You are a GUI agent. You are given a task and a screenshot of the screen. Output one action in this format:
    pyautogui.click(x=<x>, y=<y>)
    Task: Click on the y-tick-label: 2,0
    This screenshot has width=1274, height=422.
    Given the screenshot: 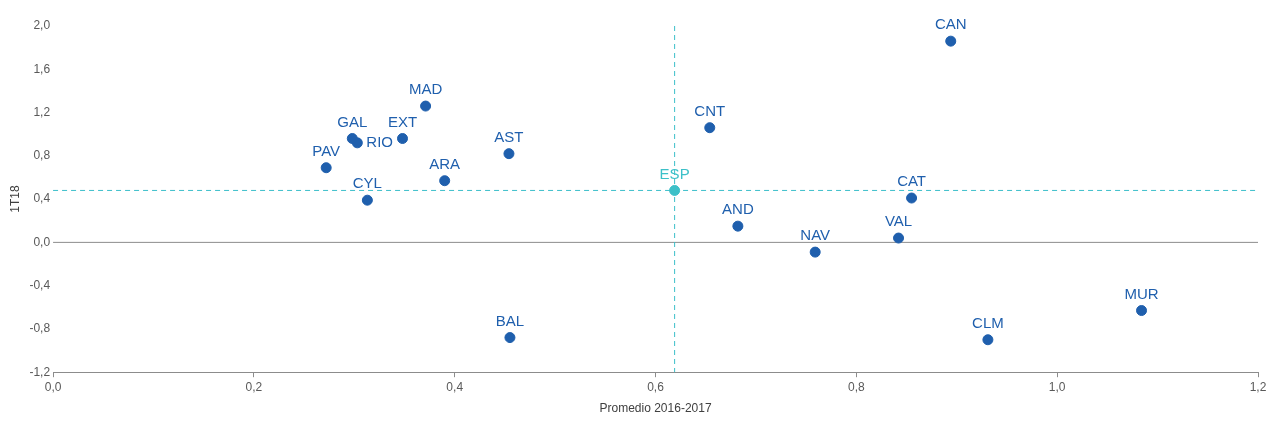 What is the action you would take?
    pyautogui.click(x=42, y=25)
    